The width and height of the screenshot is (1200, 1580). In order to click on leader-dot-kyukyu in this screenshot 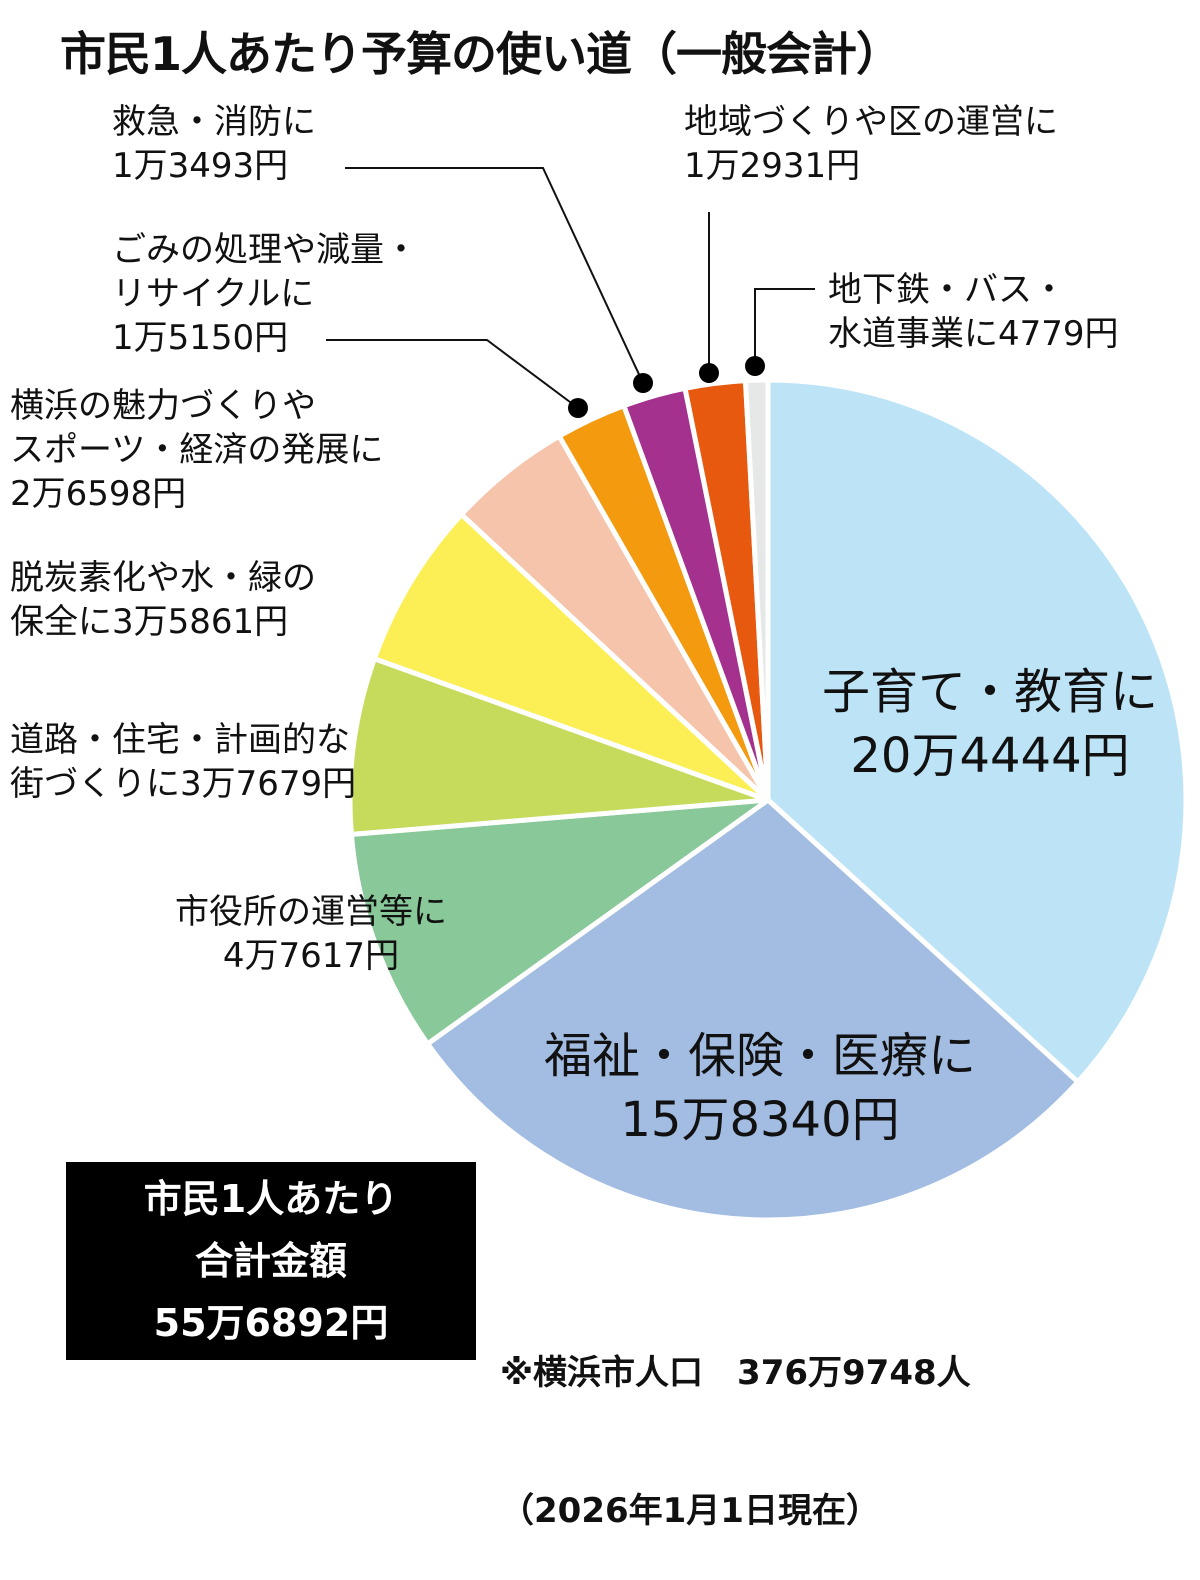, I will do `click(643, 383)`.